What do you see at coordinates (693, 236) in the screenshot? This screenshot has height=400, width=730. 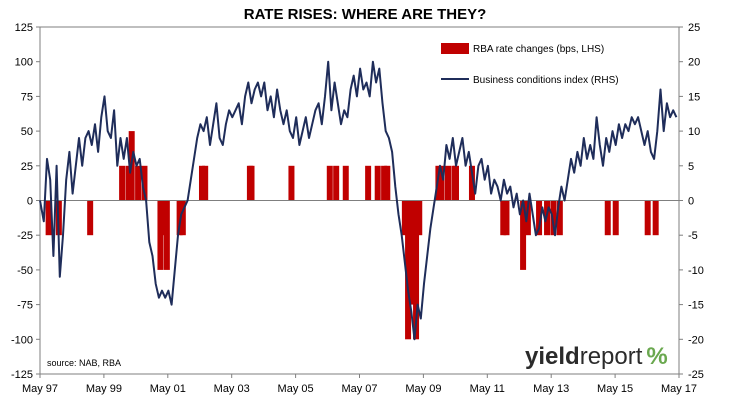 I see `y-right-tick-label: -5` at bounding box center [693, 236].